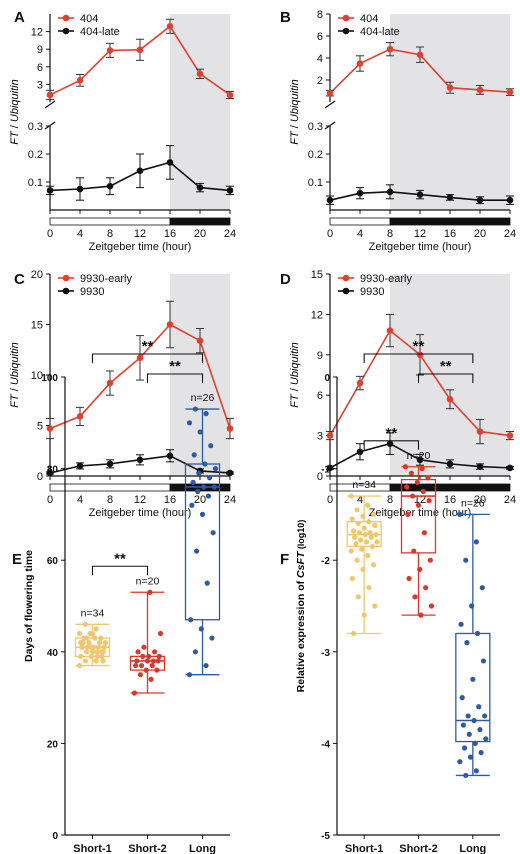 This screenshot has height=854, width=520. What do you see at coordinates (200, 221) in the screenshot?
I see `dark-period-bar` at bounding box center [200, 221].